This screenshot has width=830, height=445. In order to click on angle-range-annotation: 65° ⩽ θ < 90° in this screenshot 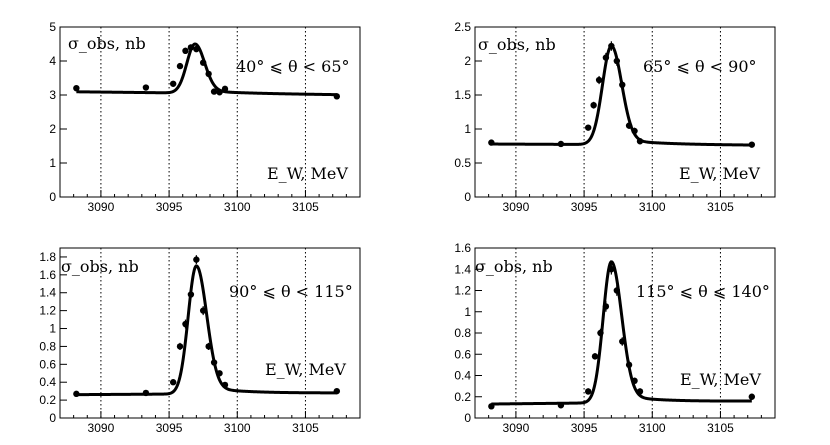, I will do `click(700, 66)`.